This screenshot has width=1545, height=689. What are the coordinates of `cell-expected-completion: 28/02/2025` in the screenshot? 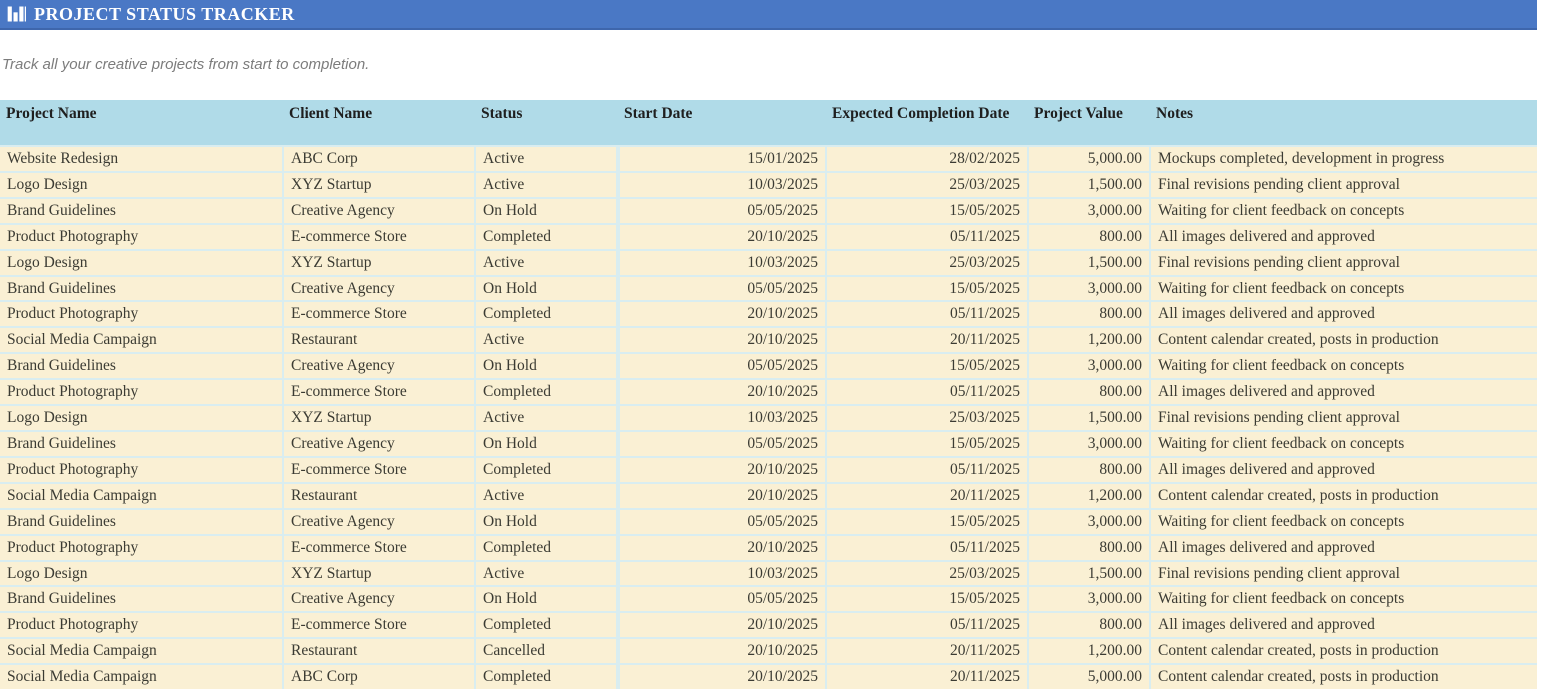 It's located at (926, 158).